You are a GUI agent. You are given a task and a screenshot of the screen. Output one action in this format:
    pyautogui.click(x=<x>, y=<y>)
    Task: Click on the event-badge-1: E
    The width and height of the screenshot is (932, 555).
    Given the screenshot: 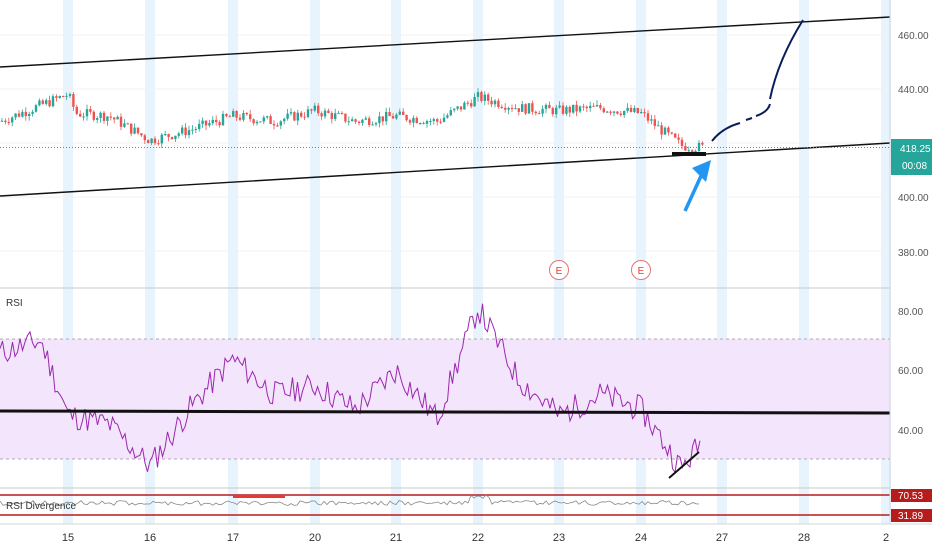 What is the action you would take?
    pyautogui.click(x=559, y=270)
    